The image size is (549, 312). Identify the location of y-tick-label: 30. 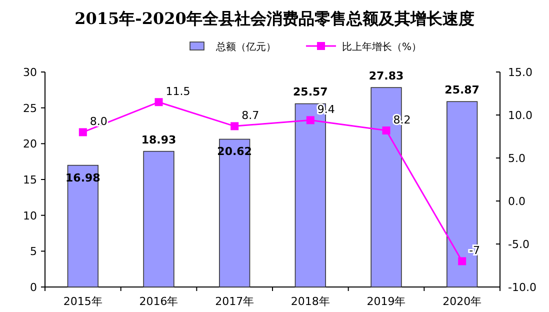
(30, 72).